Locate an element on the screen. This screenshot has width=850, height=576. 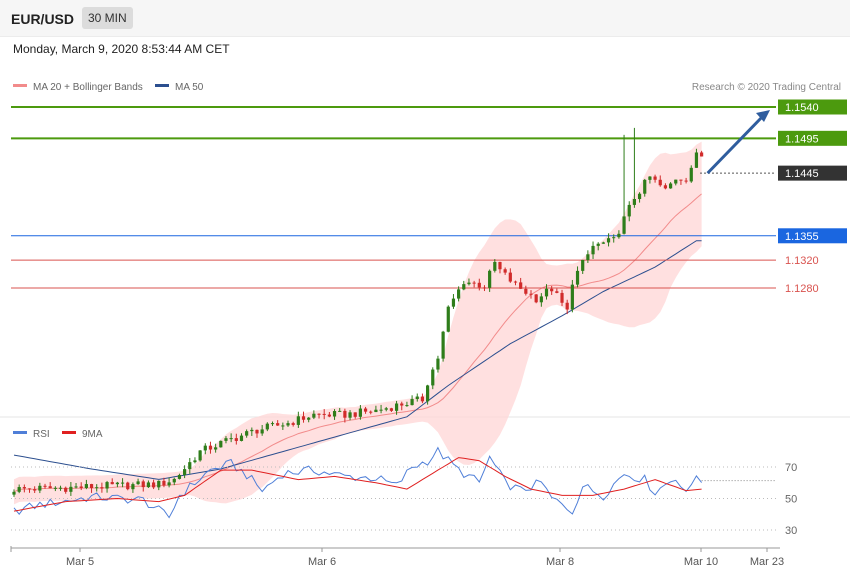
legend-swatch-9ma is located at coordinates (69, 432).